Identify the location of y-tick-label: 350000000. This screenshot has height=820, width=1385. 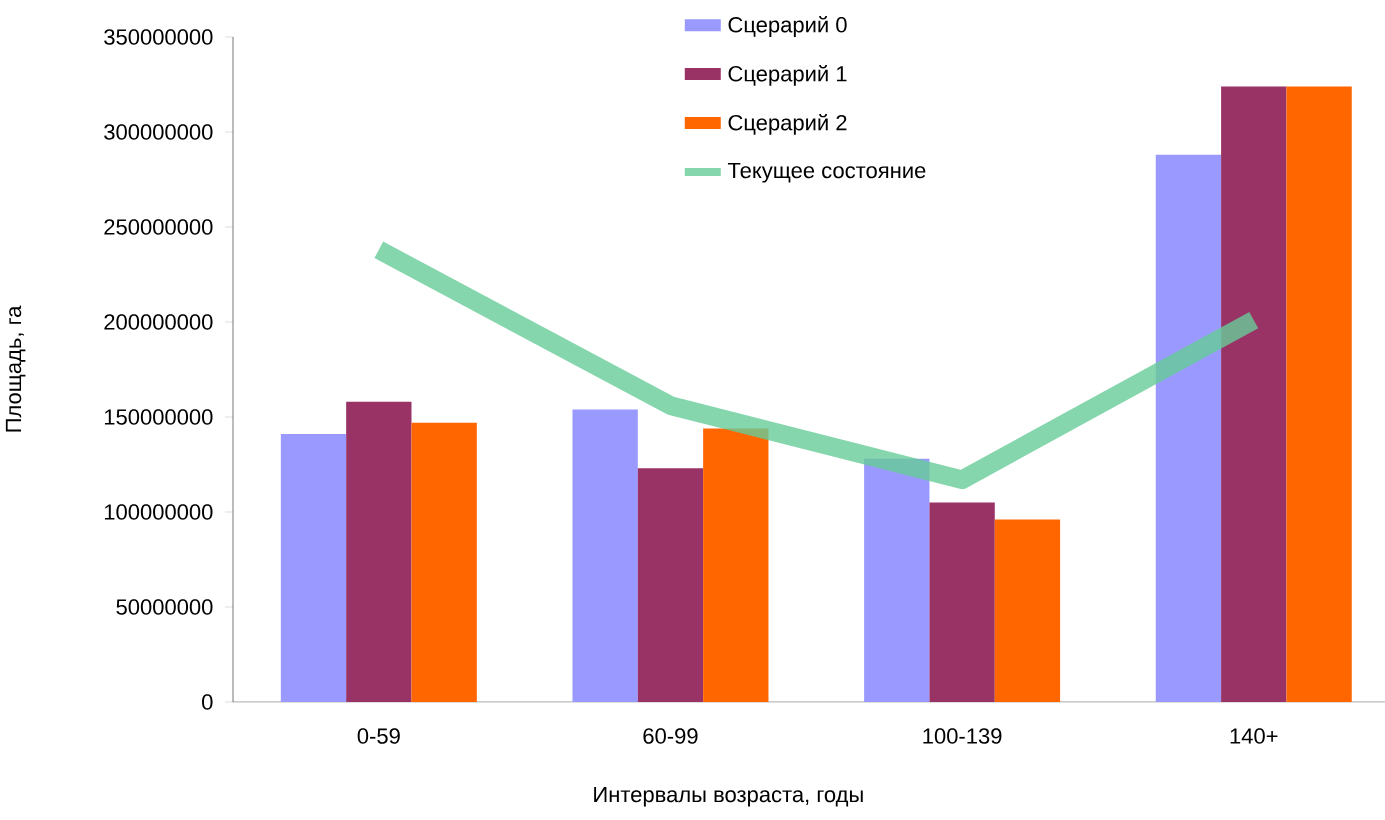
(158, 37).